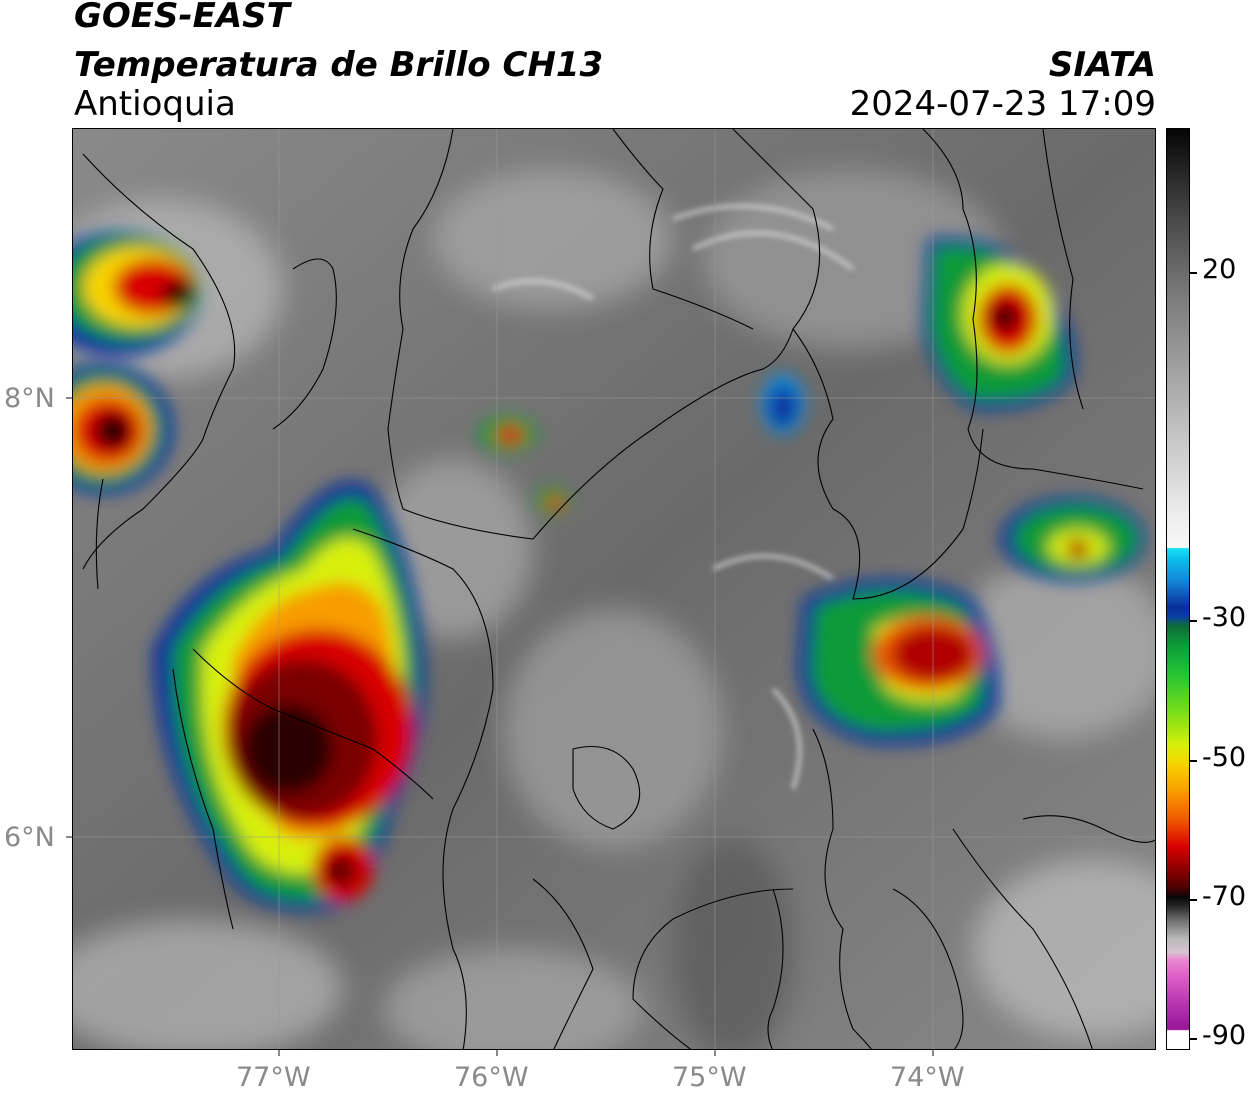  What do you see at coordinates (182, 18) in the screenshot?
I see `satellite-title: GOES-EAST` at bounding box center [182, 18].